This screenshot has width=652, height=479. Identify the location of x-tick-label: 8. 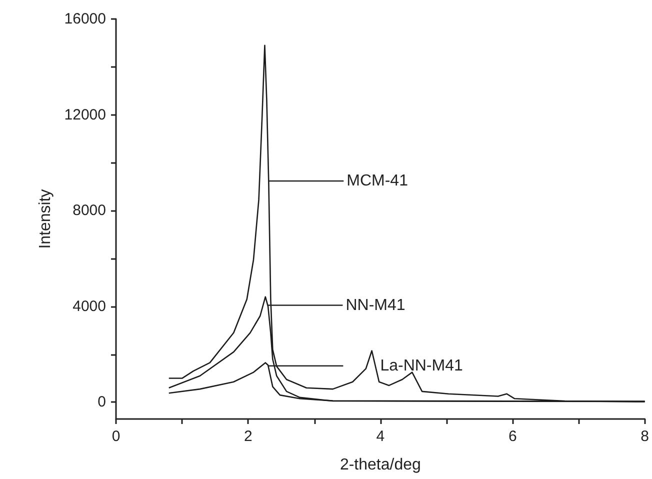
(644, 436).